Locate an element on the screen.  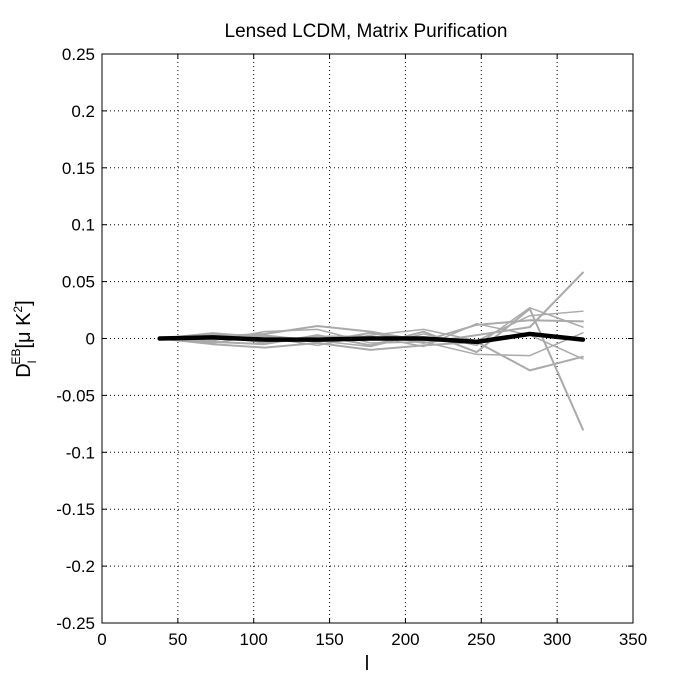
y-tick-label: -0.15 is located at coordinates (75, 509).